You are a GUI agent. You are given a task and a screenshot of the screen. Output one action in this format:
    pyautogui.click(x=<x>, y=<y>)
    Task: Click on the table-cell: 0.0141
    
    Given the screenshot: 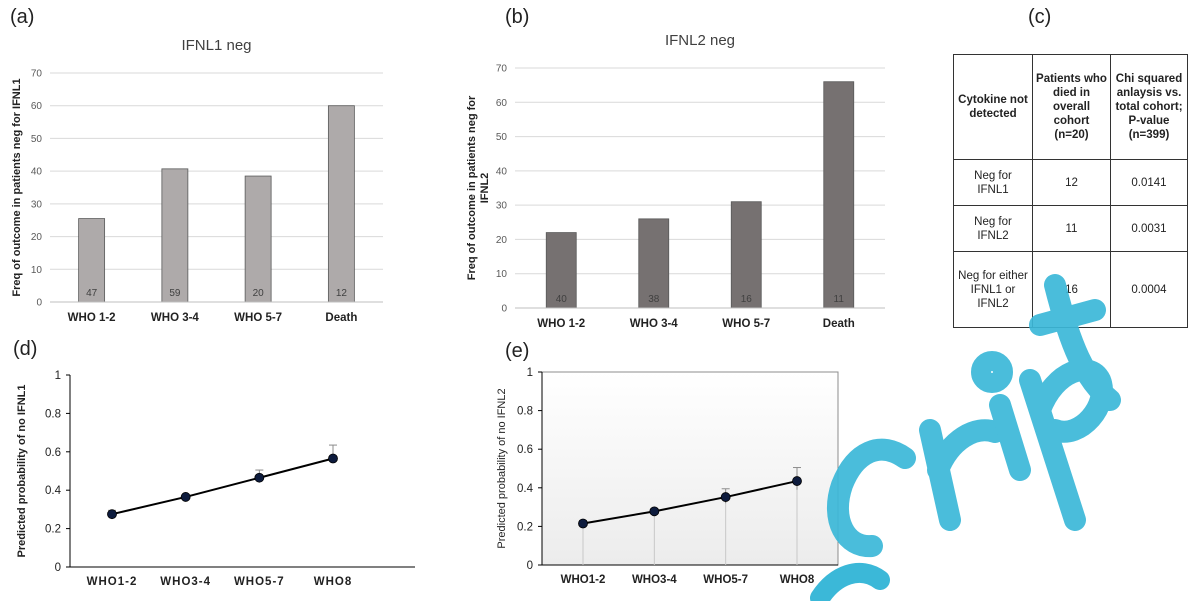 What is the action you would take?
    pyautogui.click(x=1149, y=182)
    